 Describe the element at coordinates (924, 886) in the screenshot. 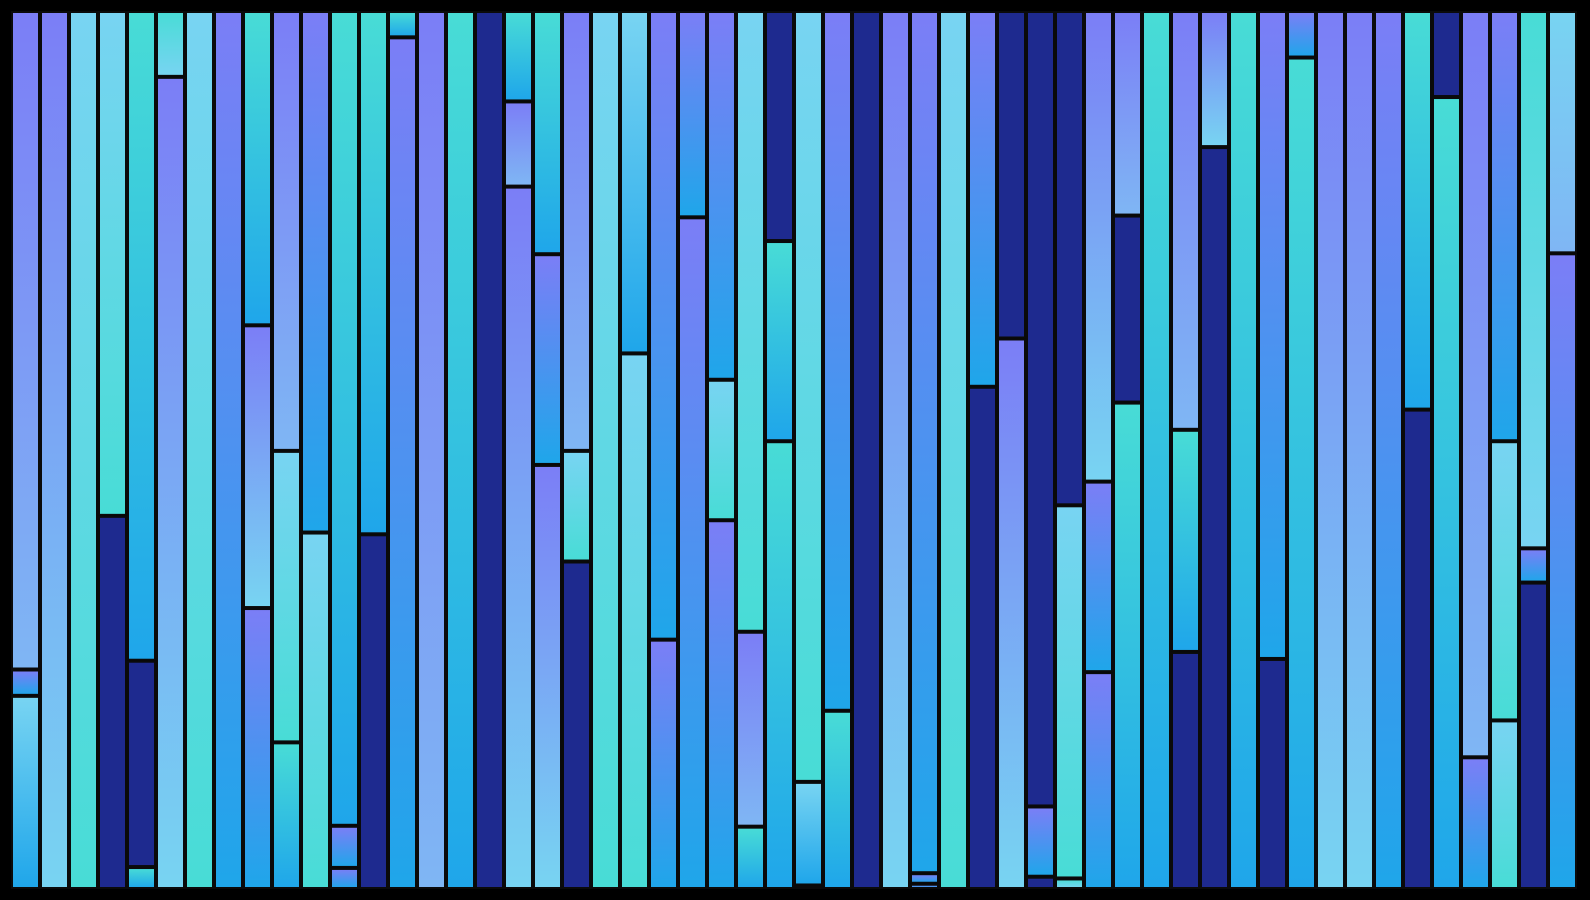

I see `glass-tile-c32-s3` at that location.